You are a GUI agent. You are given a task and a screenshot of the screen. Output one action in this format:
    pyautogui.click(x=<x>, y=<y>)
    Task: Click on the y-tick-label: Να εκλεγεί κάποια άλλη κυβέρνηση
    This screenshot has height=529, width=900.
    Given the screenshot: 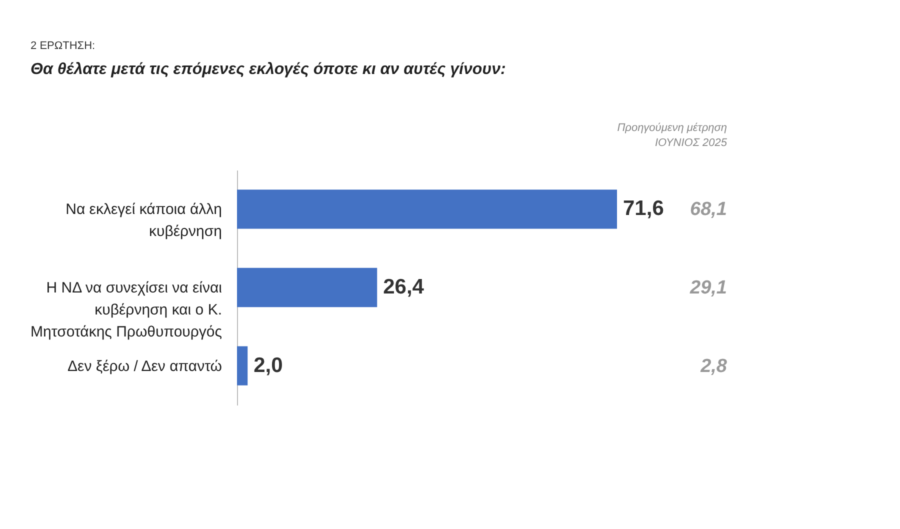 What is the action you would take?
    pyautogui.click(x=144, y=220)
    